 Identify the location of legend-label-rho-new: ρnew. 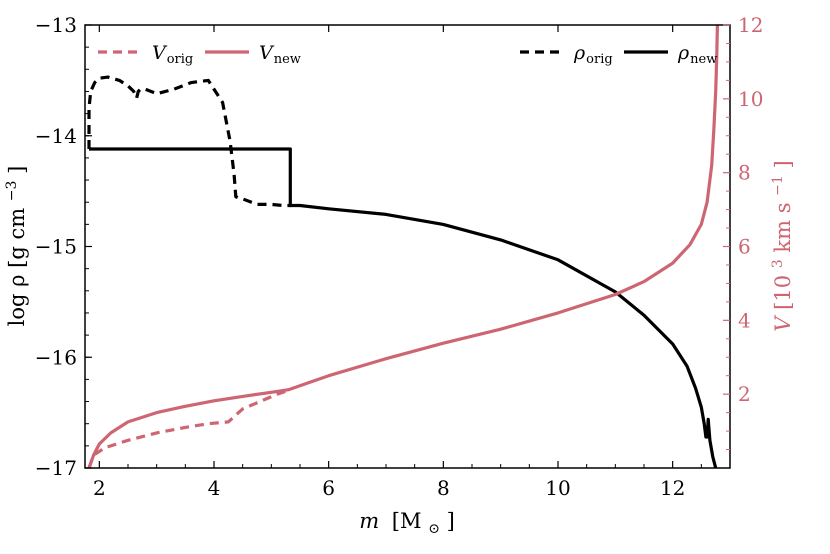
(697, 54).